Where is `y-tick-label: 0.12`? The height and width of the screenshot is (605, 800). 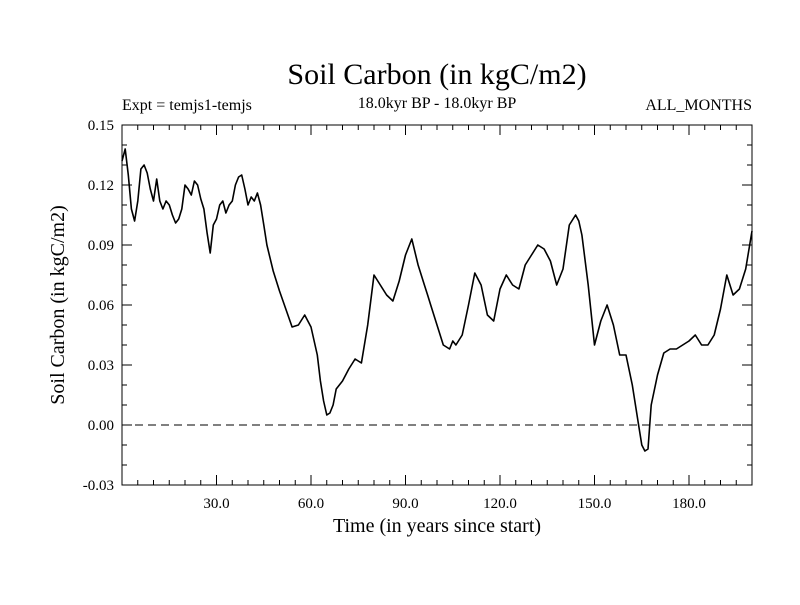
y-tick-label: 0.12 is located at coordinates (101, 186).